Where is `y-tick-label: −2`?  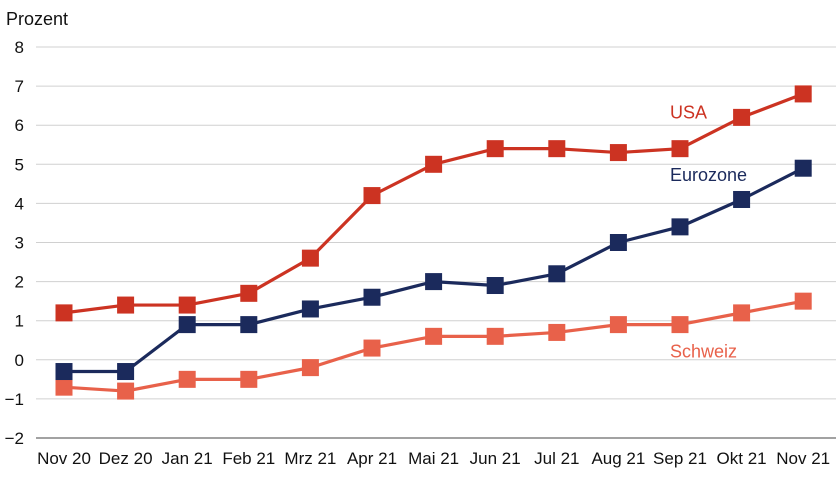 y-tick-label: −2 is located at coordinates (14, 438).